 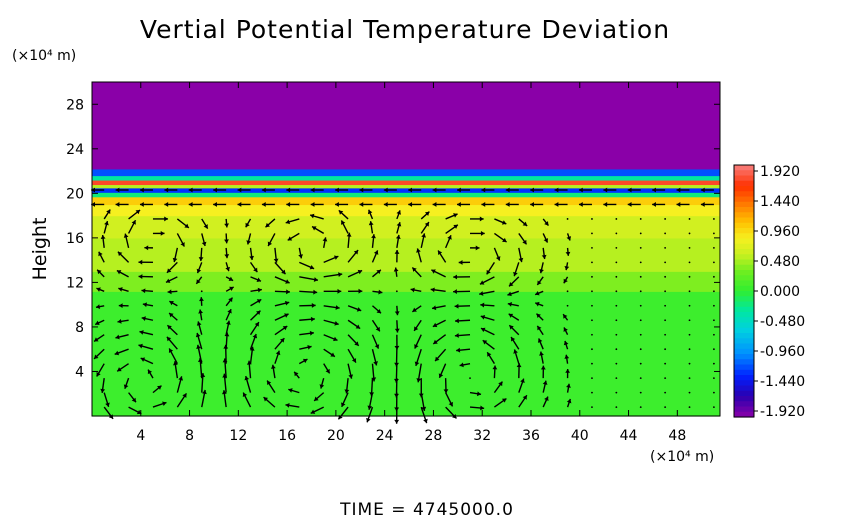 What do you see at coordinates (238, 436) in the screenshot?
I see `x-tick-label: 12` at bounding box center [238, 436].